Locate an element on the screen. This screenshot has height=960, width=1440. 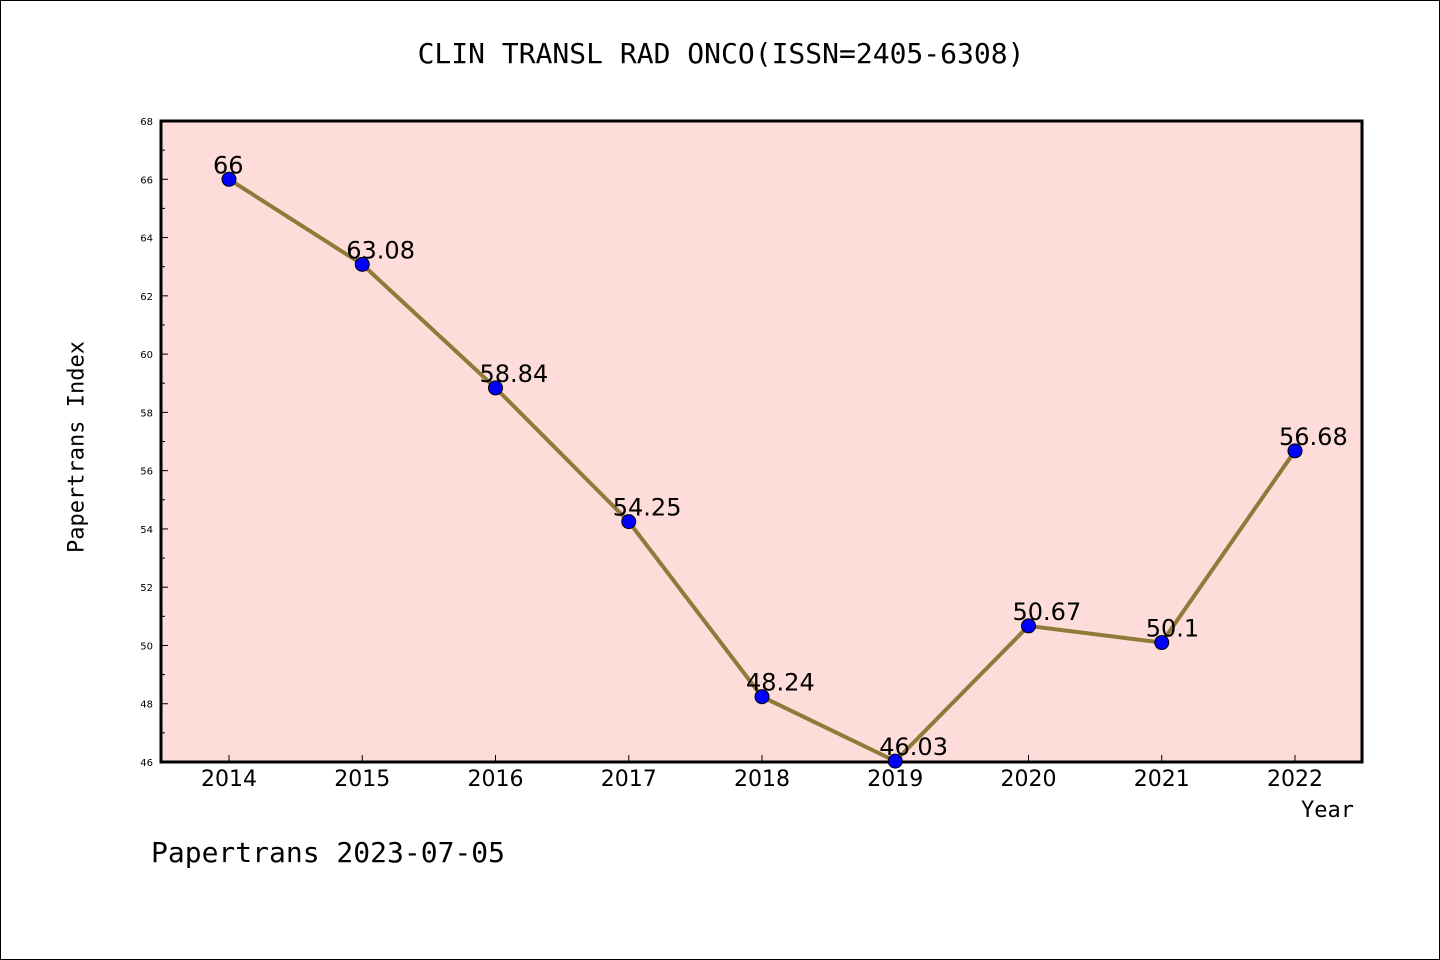
y-tick-label: 68 is located at coordinates (146, 122).